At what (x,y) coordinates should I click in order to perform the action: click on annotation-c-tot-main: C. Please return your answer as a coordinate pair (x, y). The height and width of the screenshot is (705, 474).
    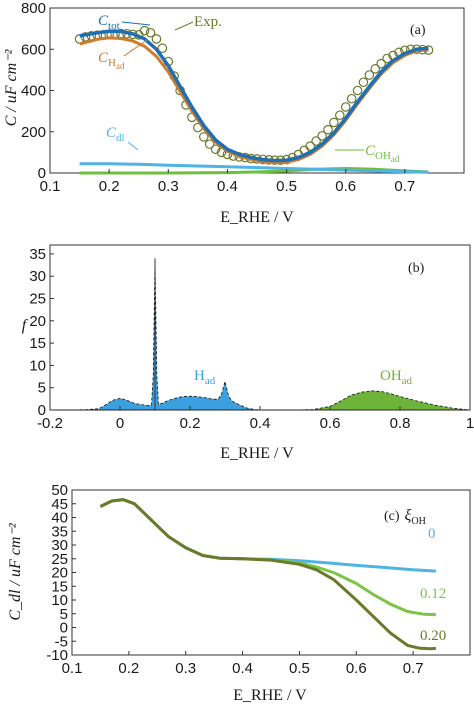
    Looking at the image, I should click on (103, 21).